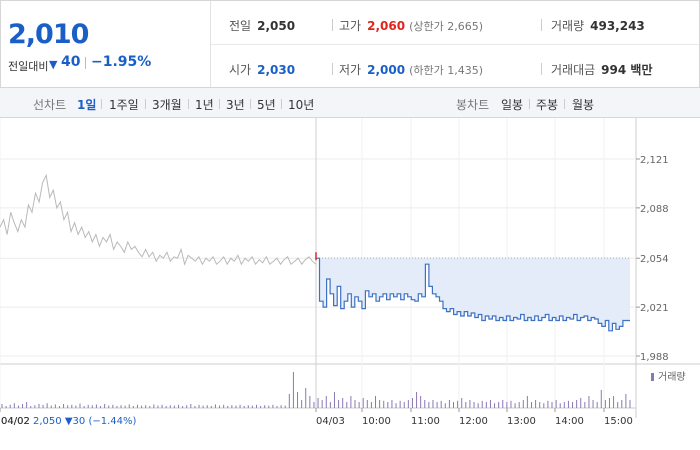 This screenshot has width=700, height=450. What do you see at coordinates (569, 421) in the screenshot?
I see `x-tick-label: 14:00` at bounding box center [569, 421].